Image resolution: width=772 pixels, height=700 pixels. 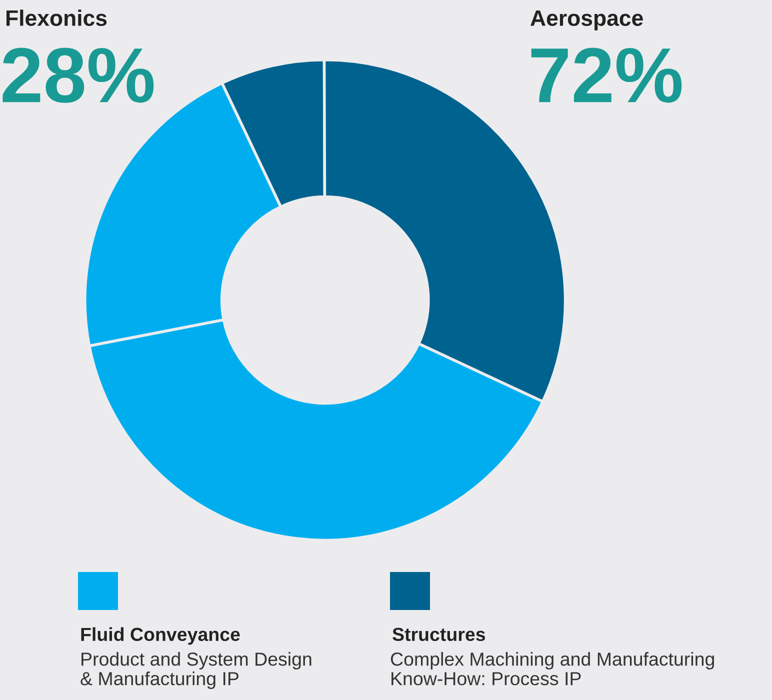 I want to click on text: 28%, so click(x=78, y=75).